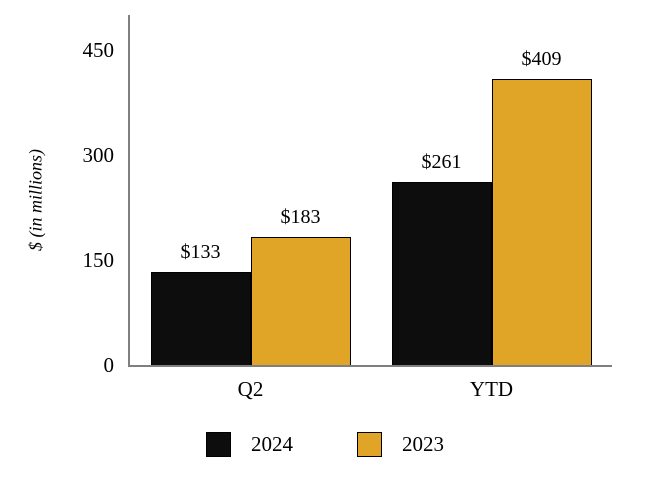  What do you see at coordinates (491, 389) in the screenshot?
I see `x-category-label: YTD` at bounding box center [491, 389].